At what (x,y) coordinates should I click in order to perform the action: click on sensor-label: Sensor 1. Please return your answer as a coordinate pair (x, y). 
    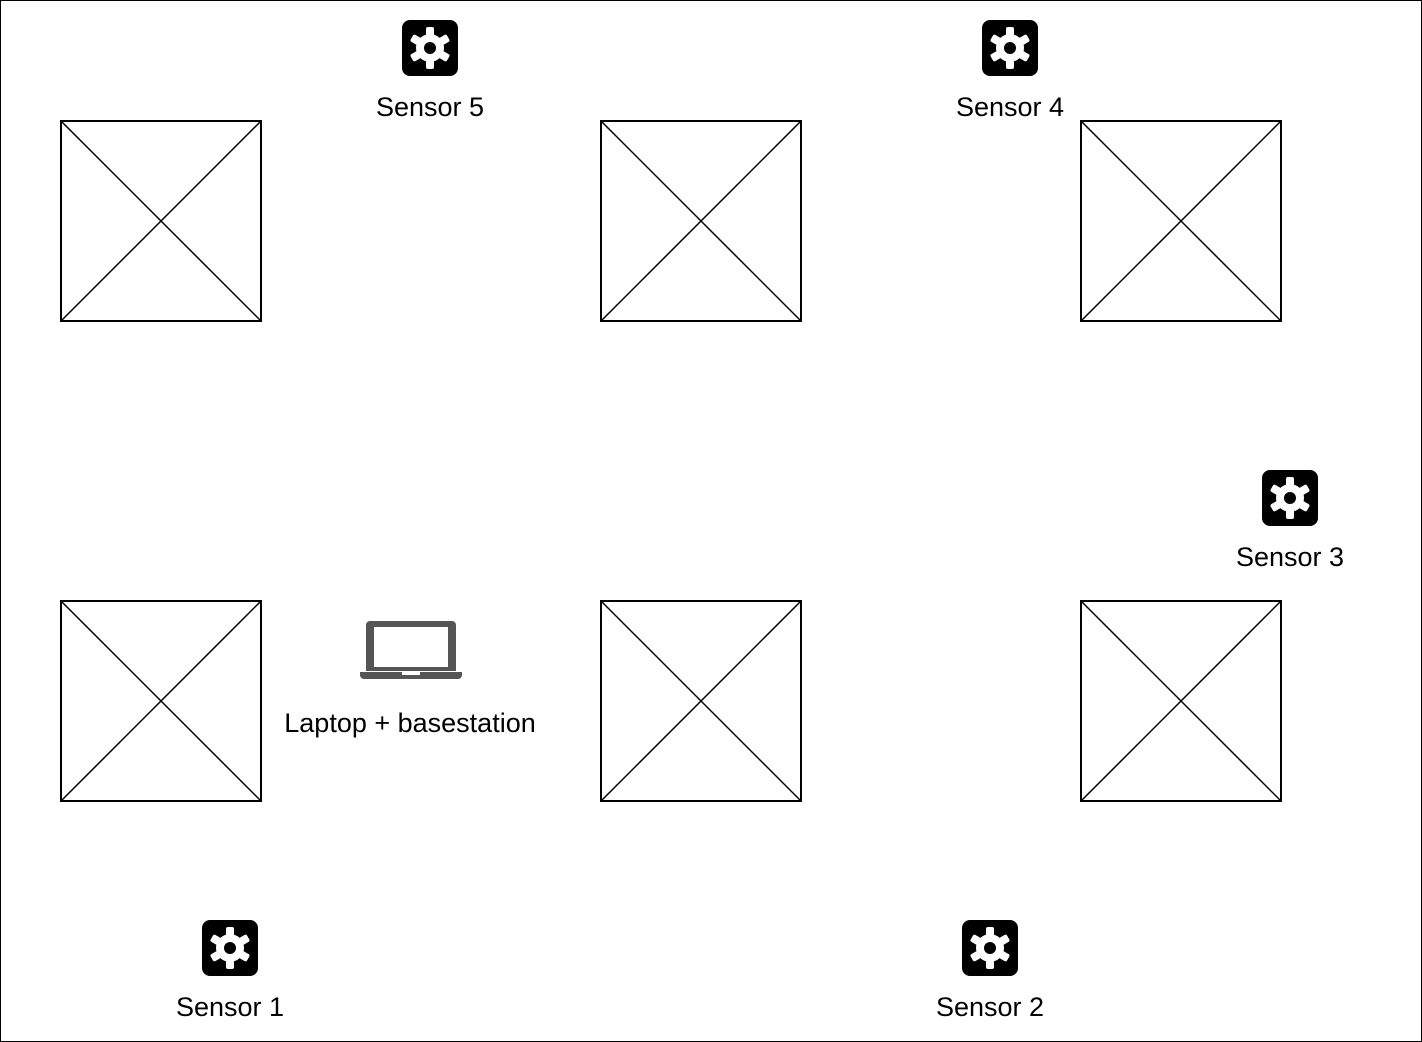
    Looking at the image, I should click on (230, 1007).